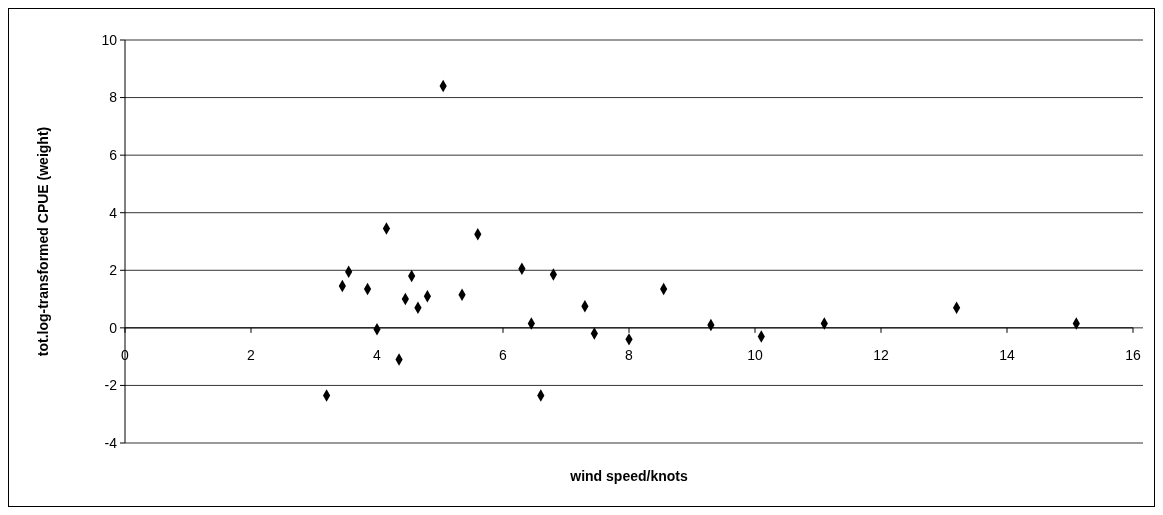 The height and width of the screenshot is (515, 1163). I want to click on x-tick-label: 8, so click(629, 354).